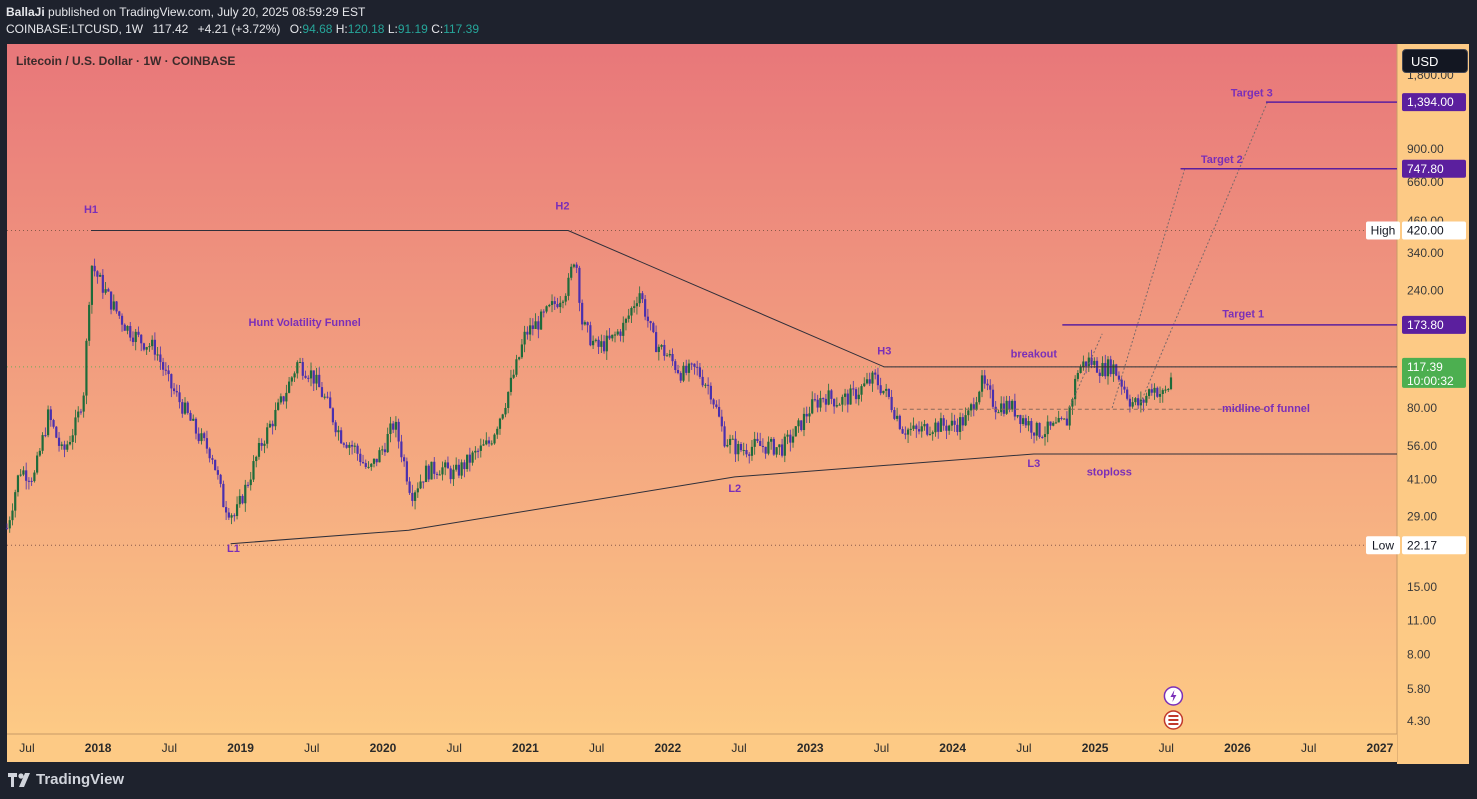 The image size is (1477, 799). Describe the element at coordinates (233, 549) in the screenshot. I see `annotation-label: L1` at that location.